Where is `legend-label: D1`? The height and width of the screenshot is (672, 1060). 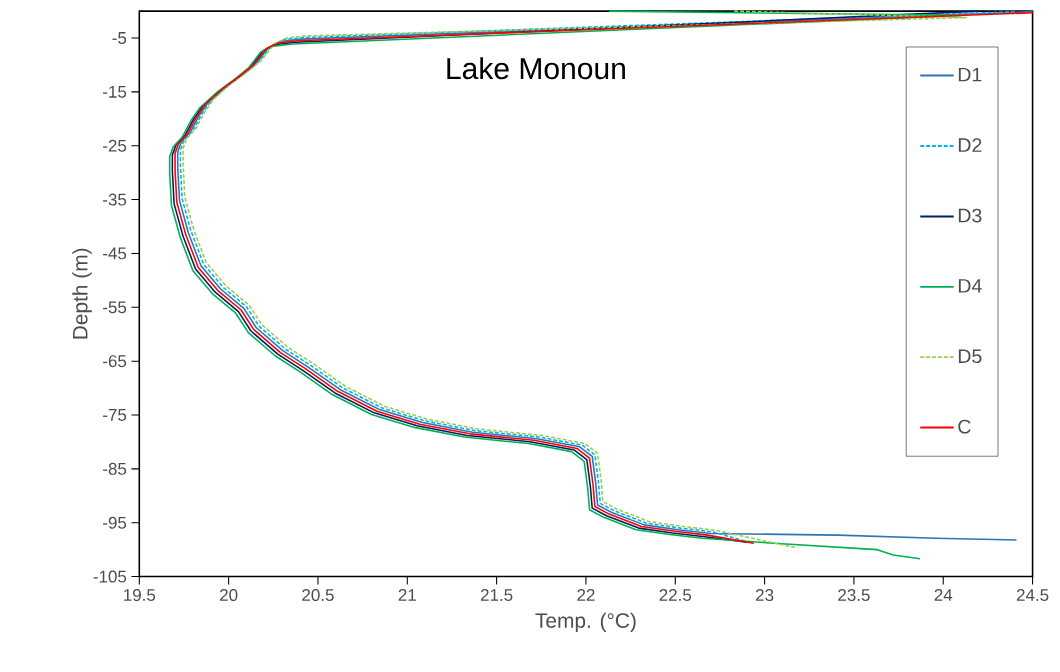 legend-label: D1 is located at coordinates (970, 74).